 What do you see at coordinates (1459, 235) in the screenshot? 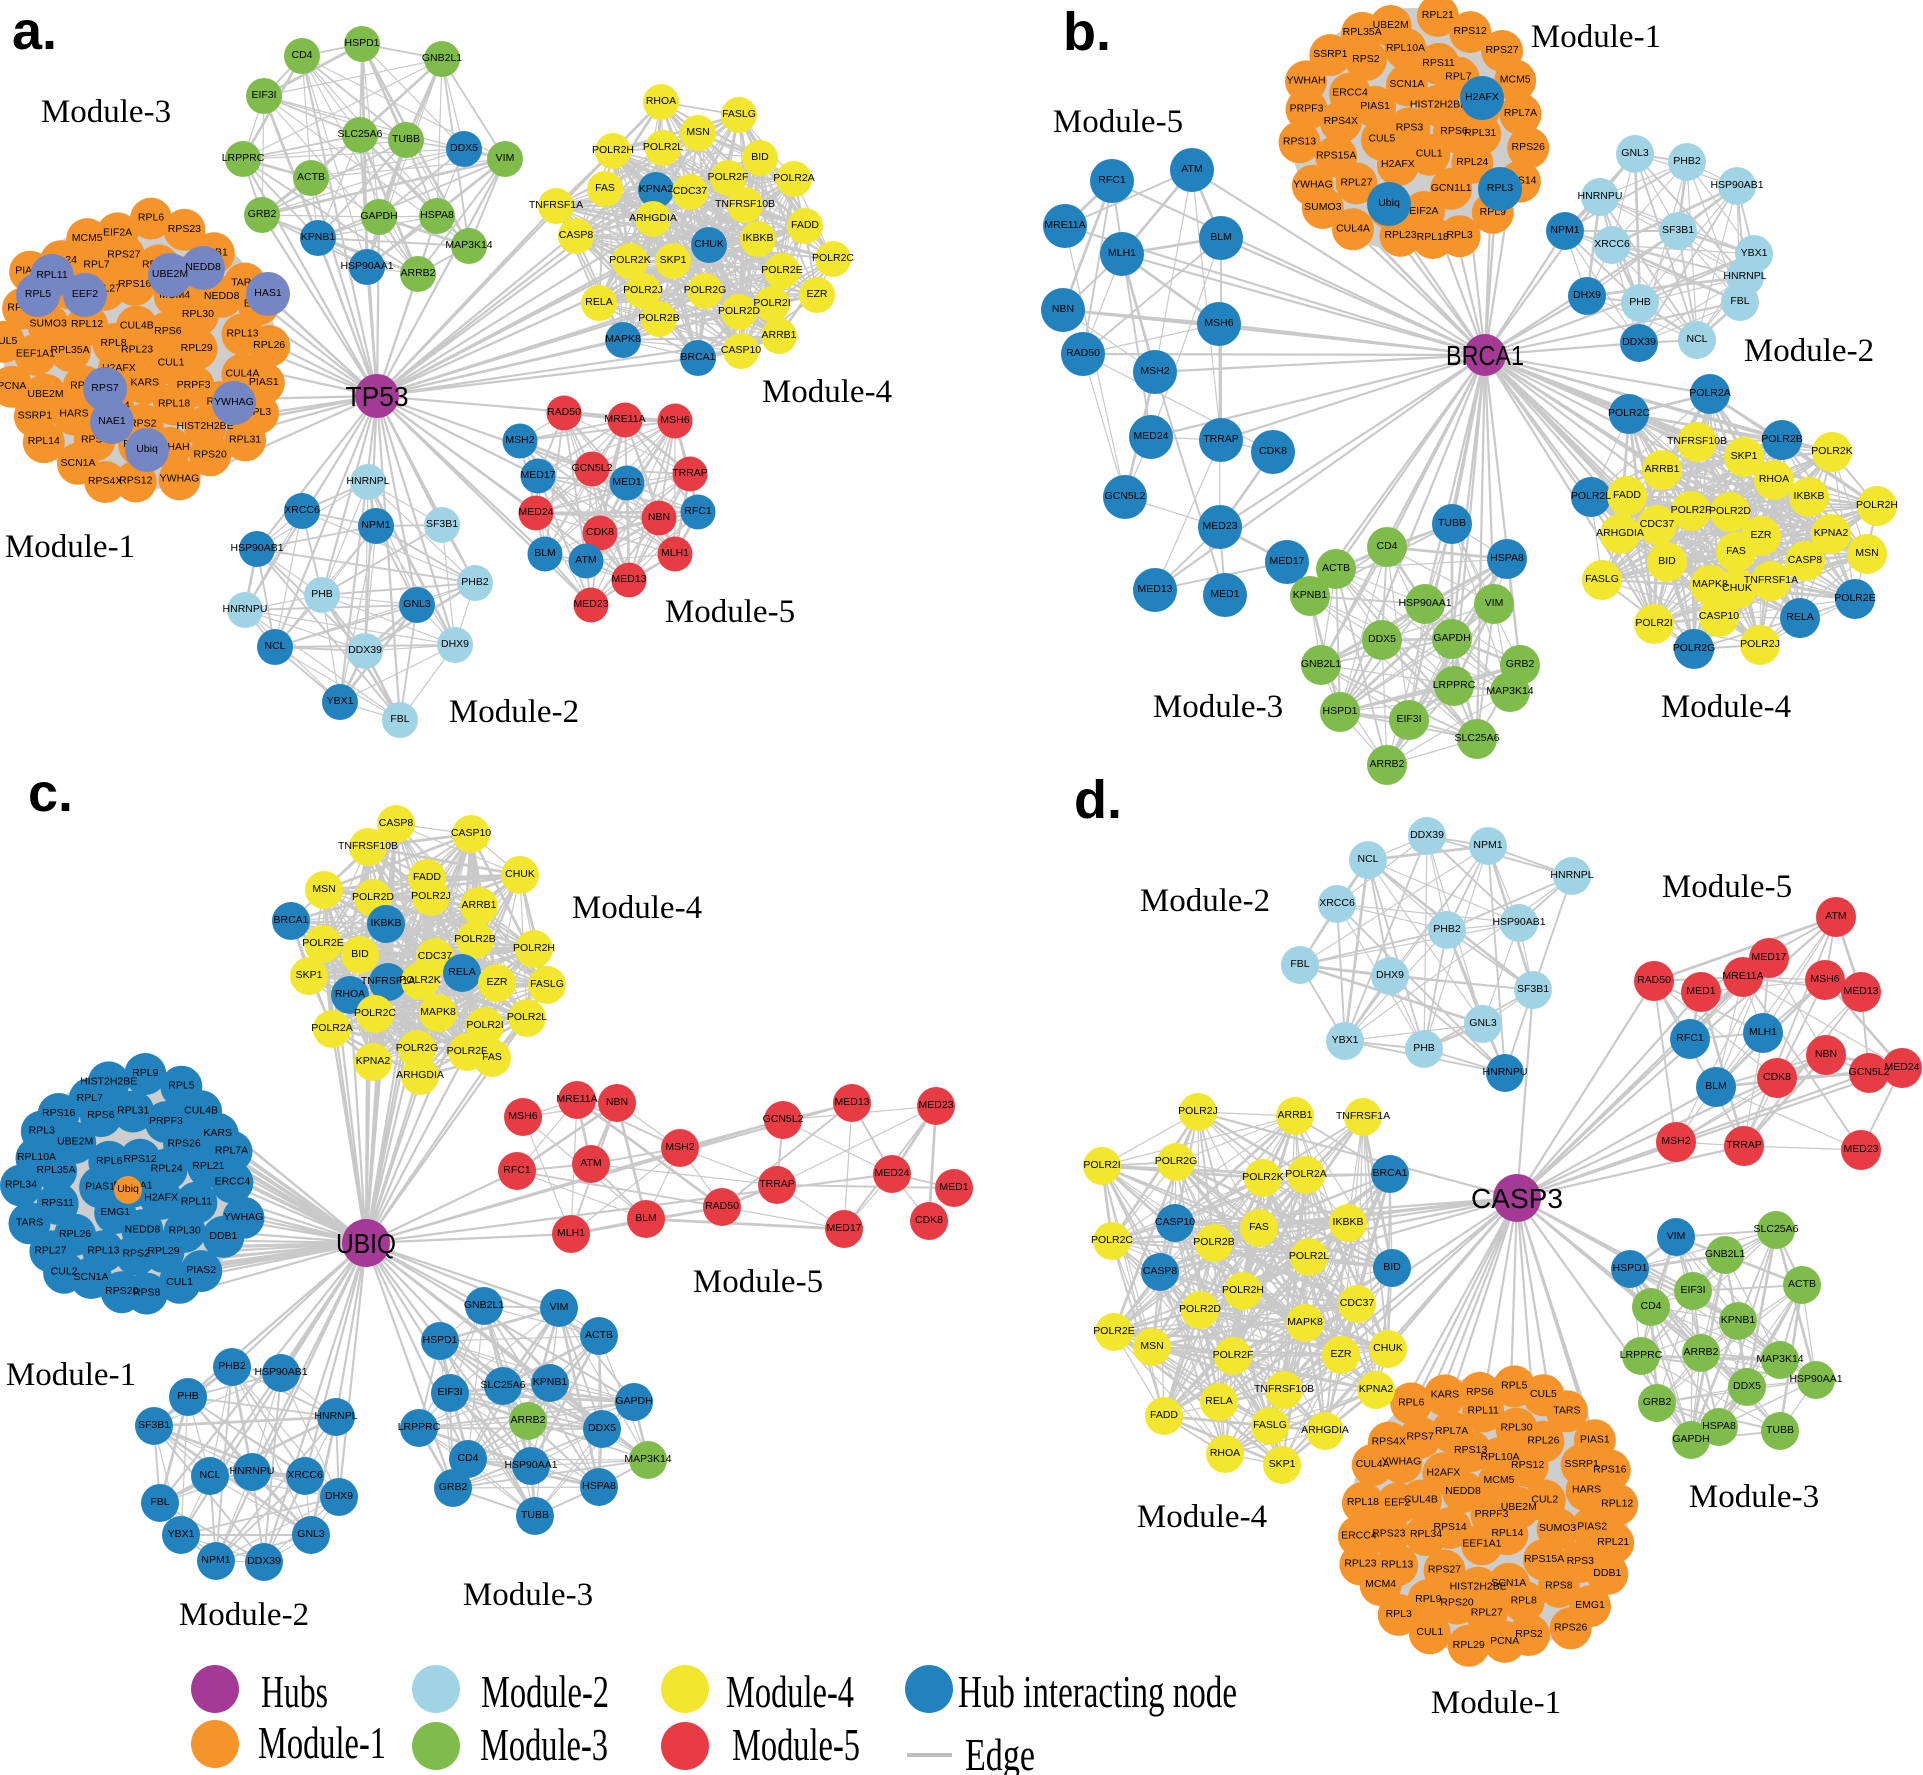
I see `svg-text: RPL3` at bounding box center [1459, 235].